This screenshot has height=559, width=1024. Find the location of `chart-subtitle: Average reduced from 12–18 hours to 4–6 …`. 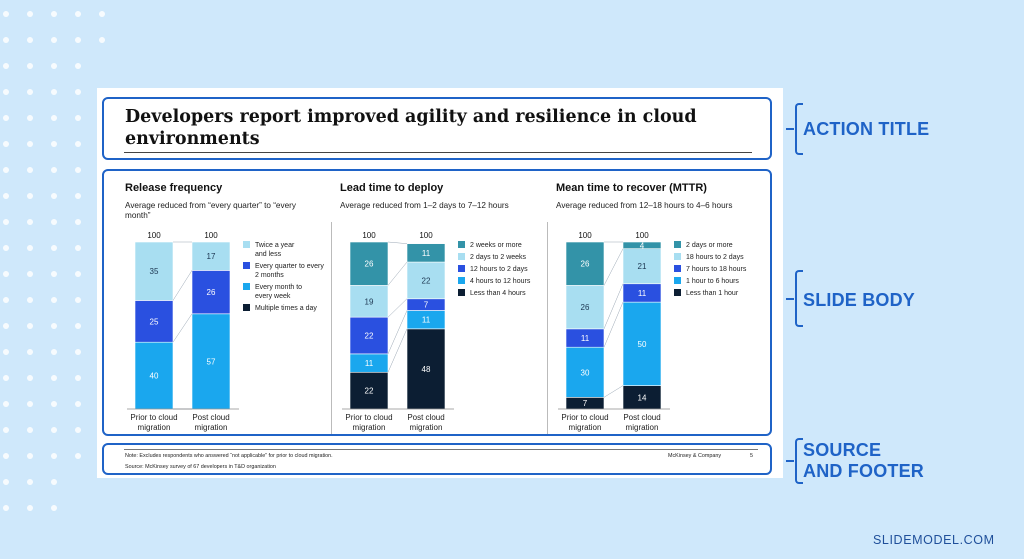

chart-subtitle: Average reduced from 12–18 hours to 4–6 … is located at coordinates (644, 205).